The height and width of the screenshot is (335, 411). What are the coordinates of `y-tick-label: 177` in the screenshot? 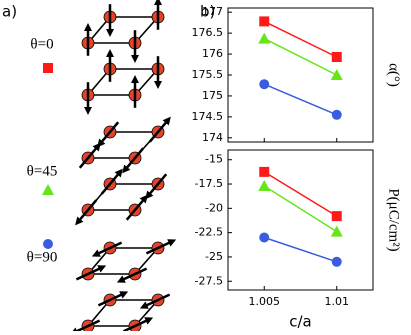 It's located at (212, 11).